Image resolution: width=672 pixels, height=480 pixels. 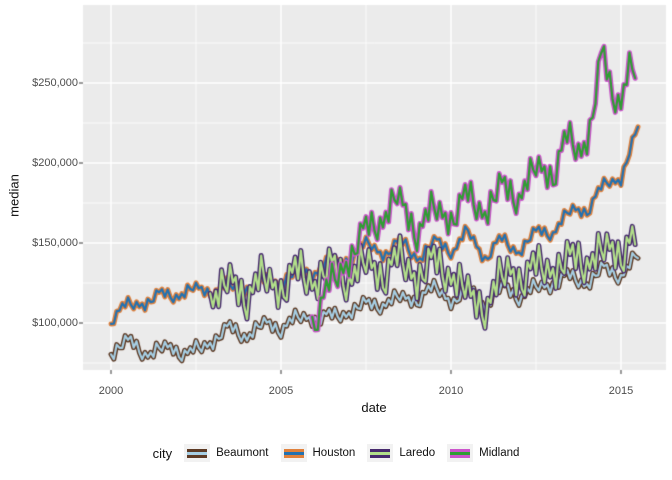 I want to click on y-tick-label: $100,000, so click(x=55, y=323).